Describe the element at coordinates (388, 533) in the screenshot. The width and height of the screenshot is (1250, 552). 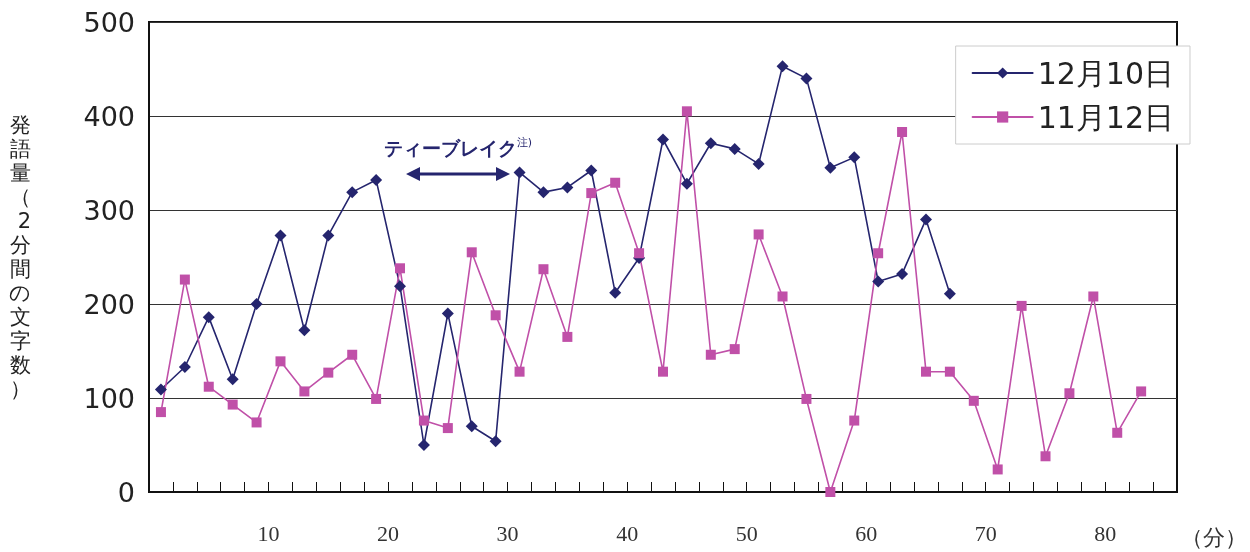
I see `x-tick-label: 20` at that location.